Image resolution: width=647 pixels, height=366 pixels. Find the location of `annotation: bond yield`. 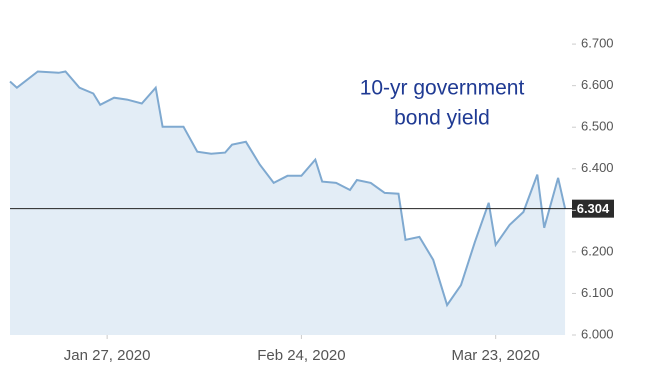

annotation: bond yield is located at coordinates (442, 118).